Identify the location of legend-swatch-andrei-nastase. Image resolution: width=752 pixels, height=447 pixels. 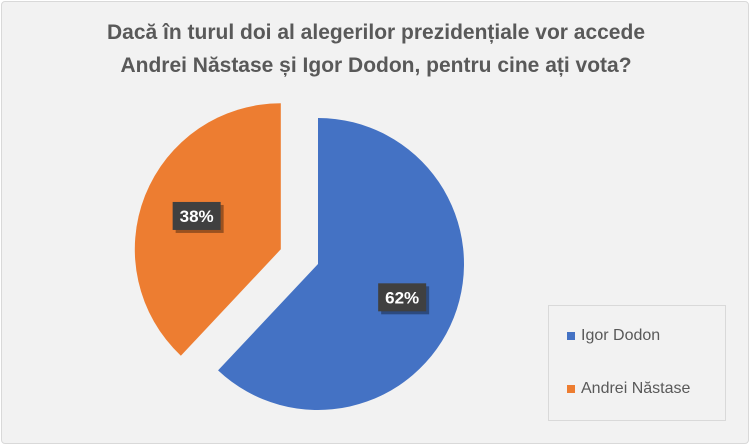
(571, 389).